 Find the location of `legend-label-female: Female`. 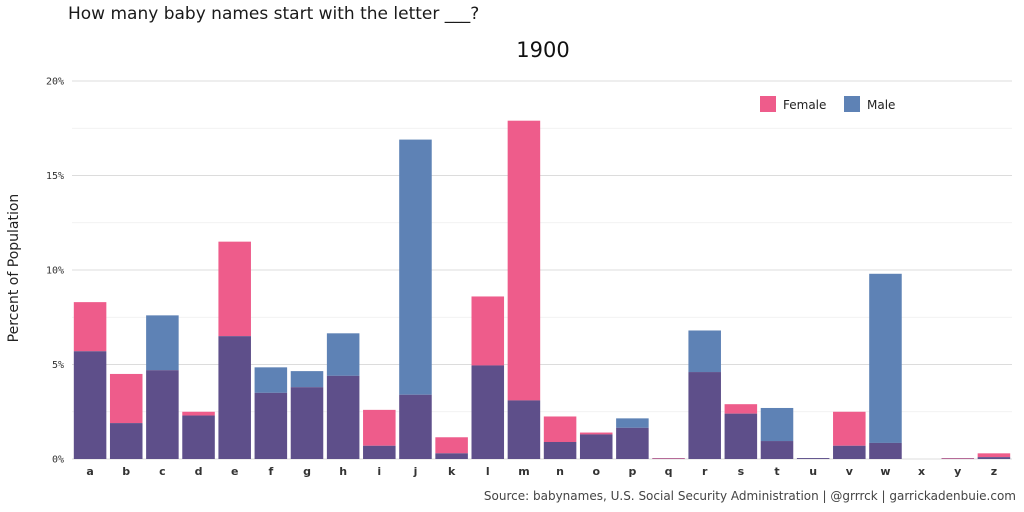

legend-label-female: Female is located at coordinates (804, 105).